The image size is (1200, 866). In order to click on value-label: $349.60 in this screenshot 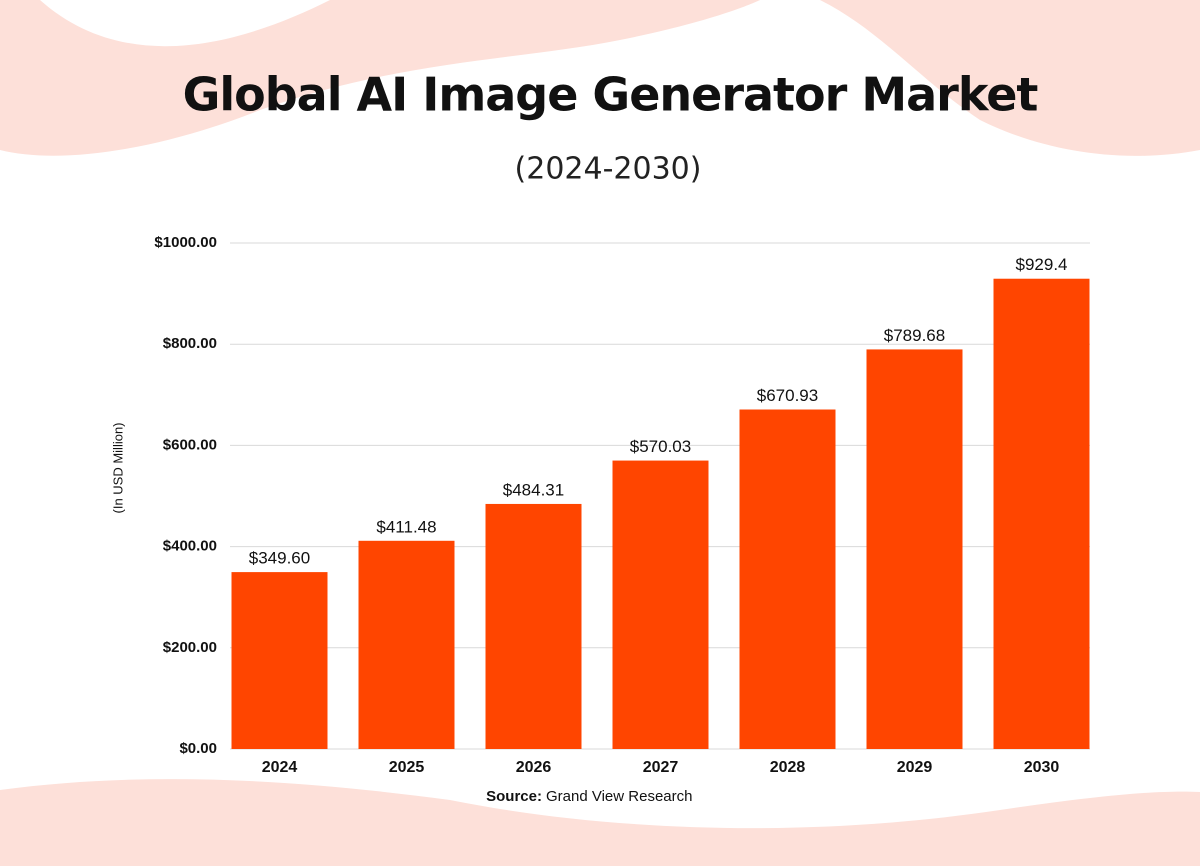, I will do `click(279, 558)`.